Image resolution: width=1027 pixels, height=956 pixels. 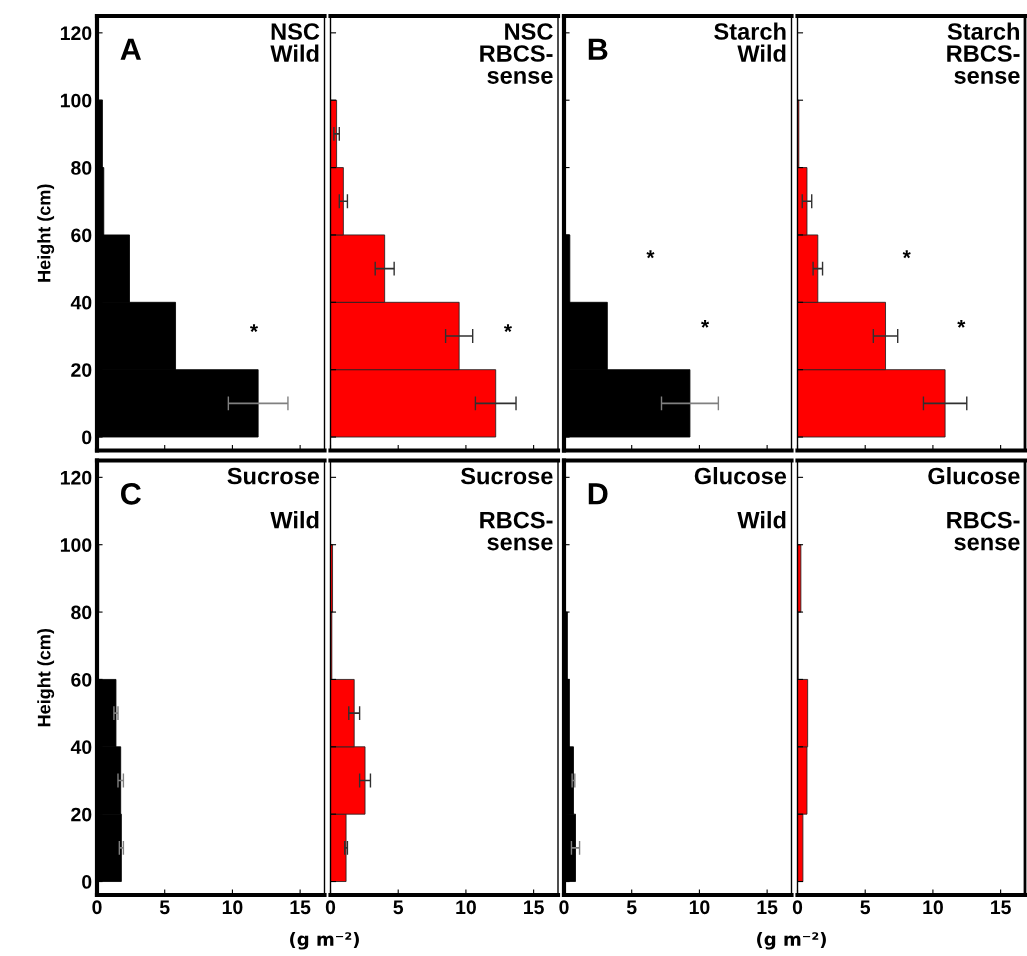 What do you see at coordinates (273, 498) in the screenshot?
I see `text: Sucrose Wild` at bounding box center [273, 498].